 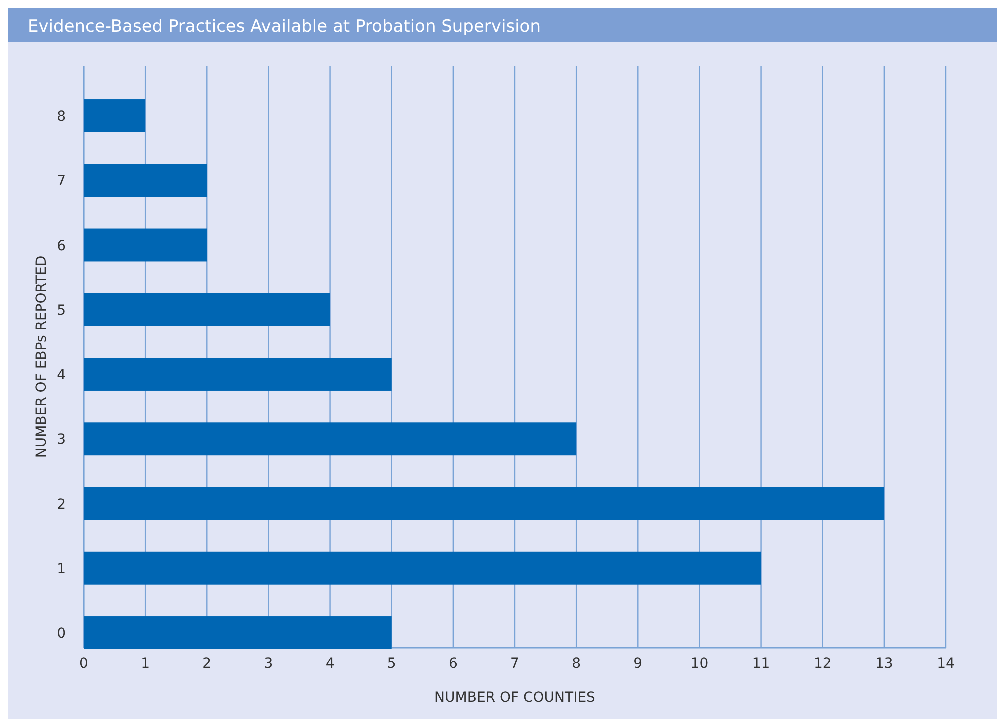 What do you see at coordinates (61, 376) in the screenshot?
I see `y-tick-label: 4` at bounding box center [61, 376].